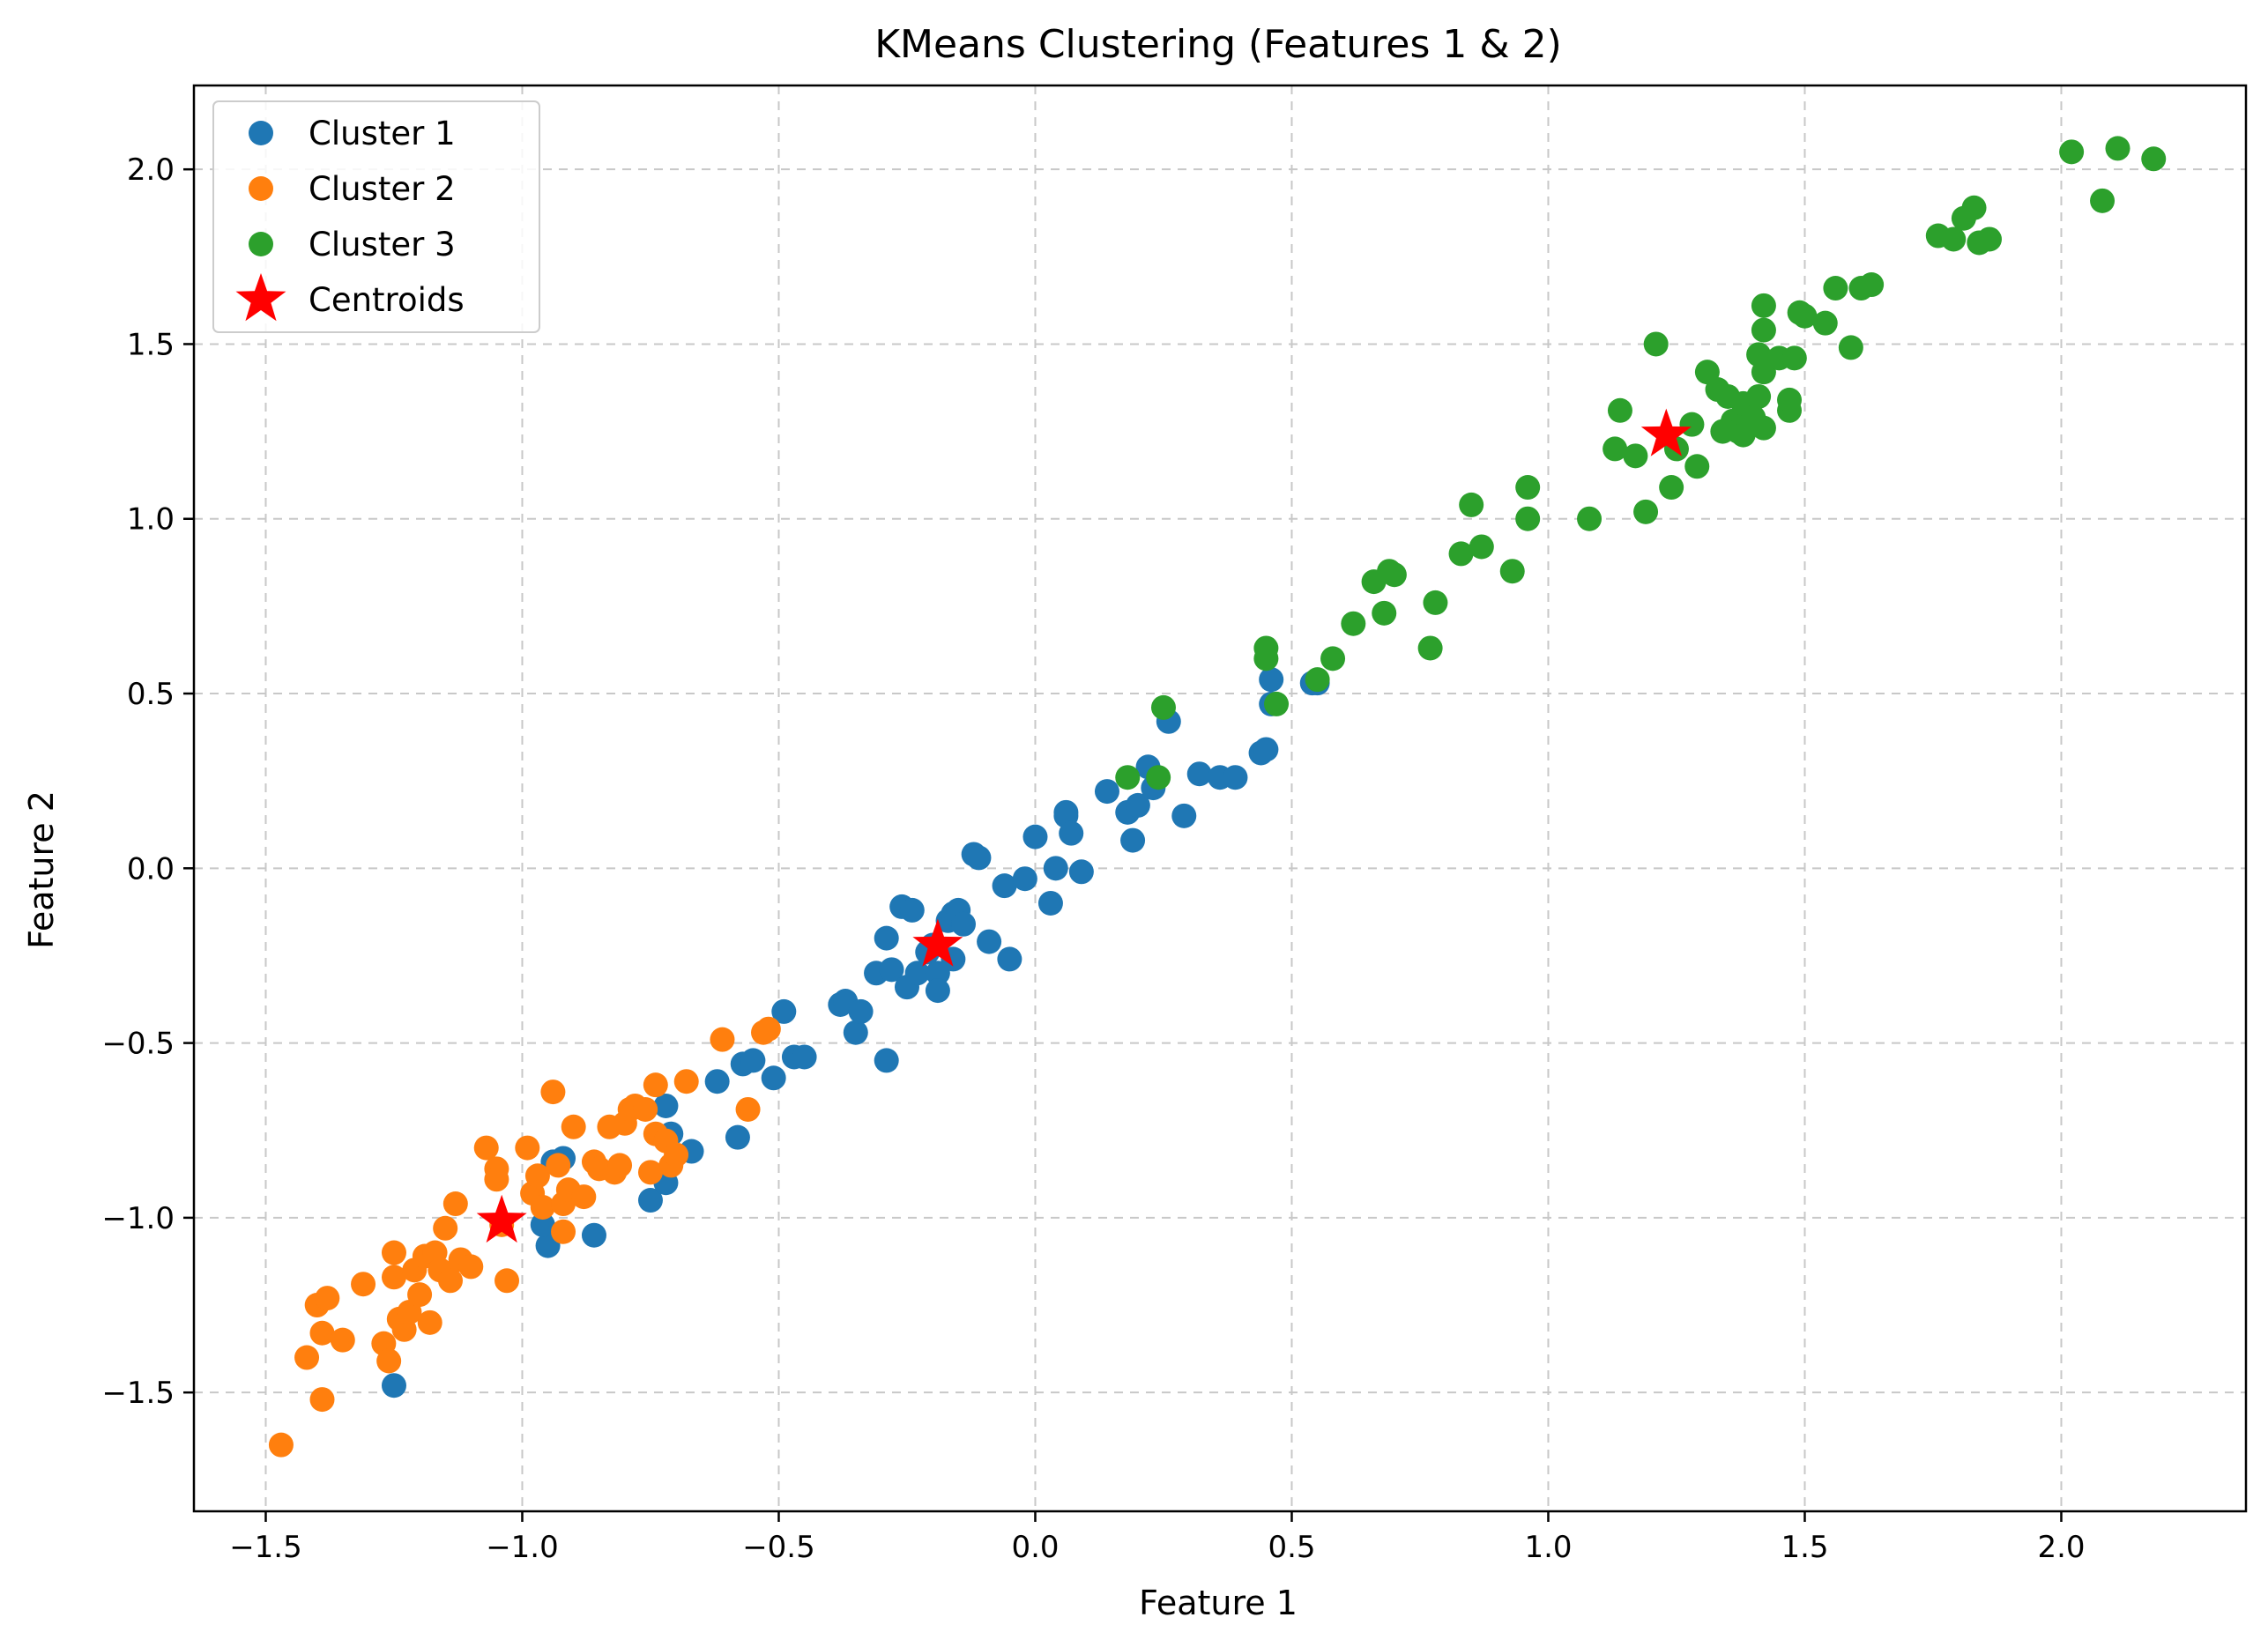 This screenshot has height=1647, width=2268. I want to click on y-tick-label: 1.5, so click(151, 344).